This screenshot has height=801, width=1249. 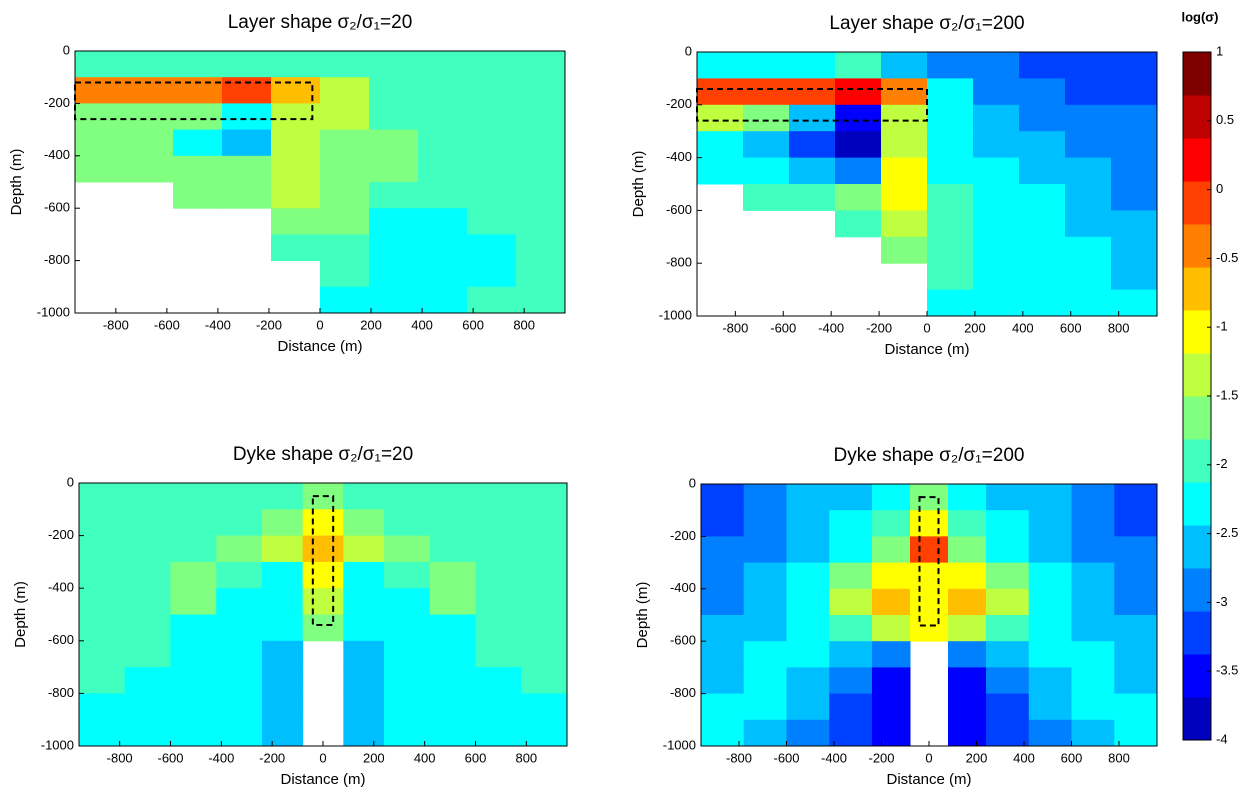 What do you see at coordinates (1219, 50) in the screenshot?
I see `colorbar-tick-label: 1` at bounding box center [1219, 50].